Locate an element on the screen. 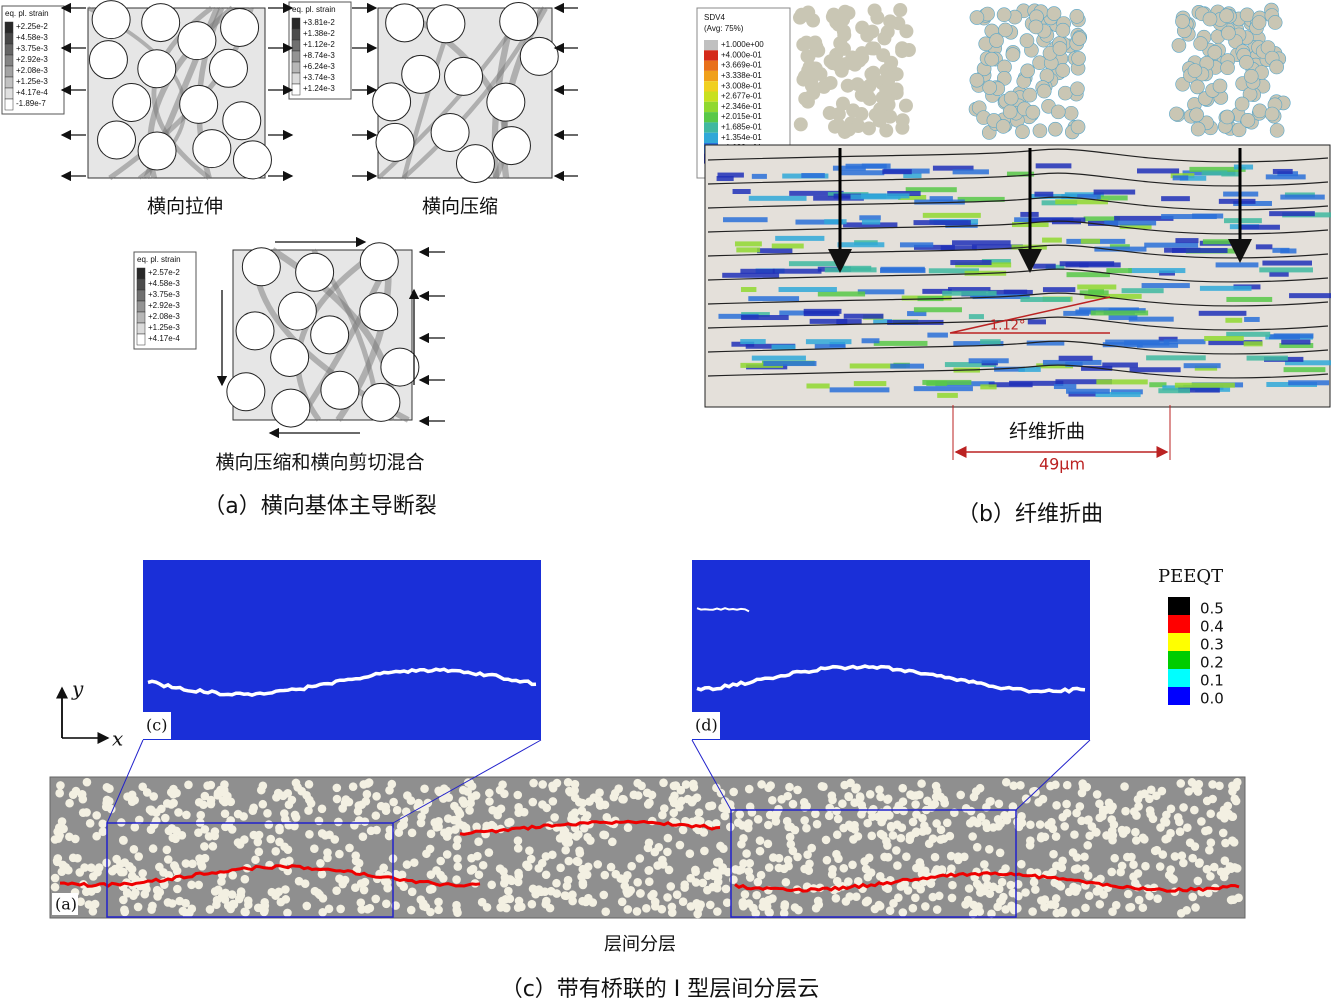 This screenshot has width=1331, height=1004. legend-label: +3.75e-3 is located at coordinates (32, 48).